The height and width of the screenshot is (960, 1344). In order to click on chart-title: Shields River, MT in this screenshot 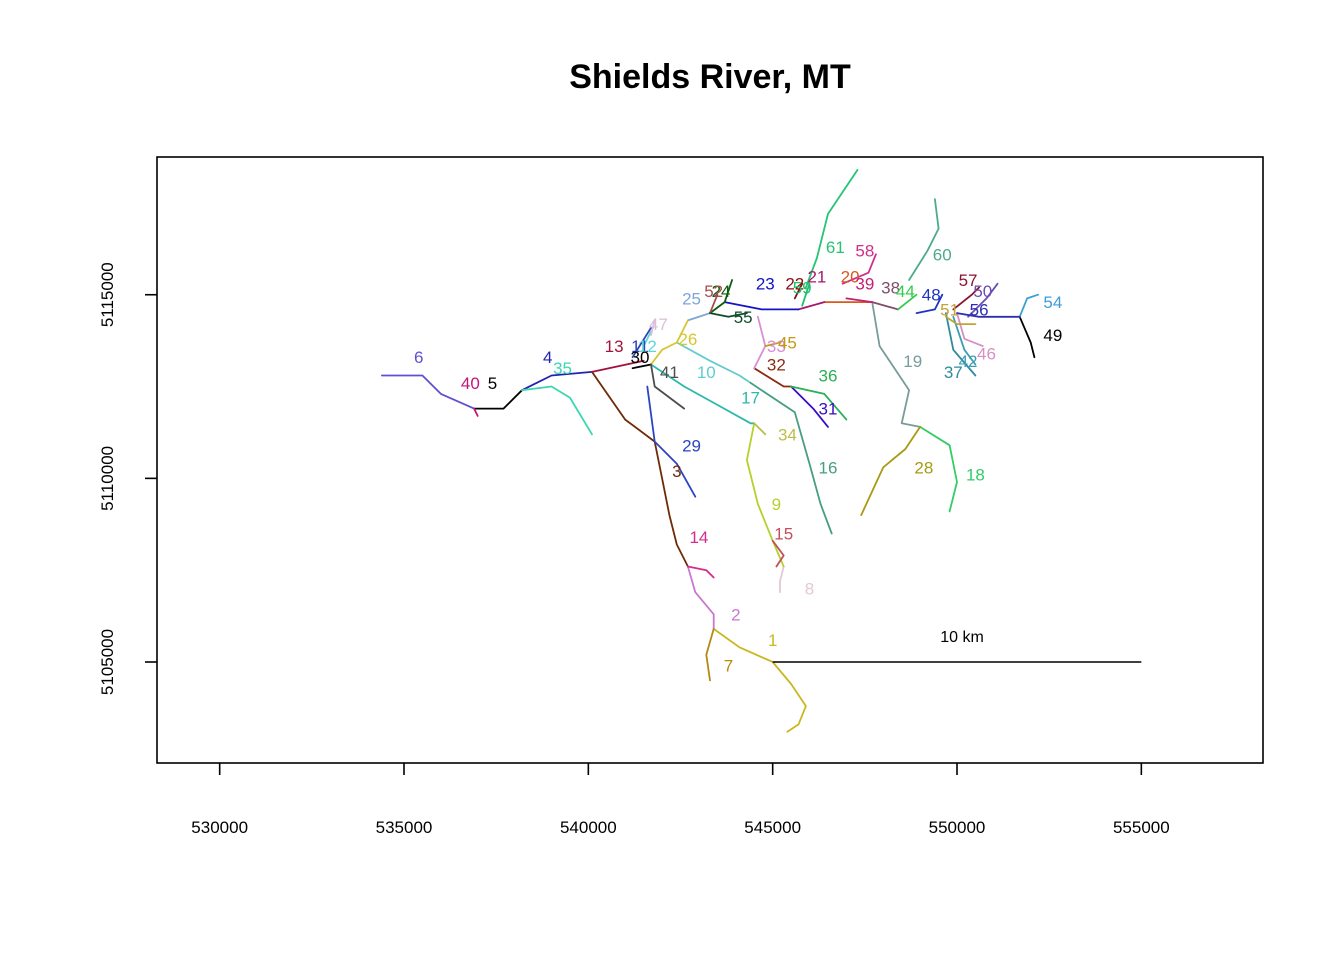, I will do `click(710, 77)`.